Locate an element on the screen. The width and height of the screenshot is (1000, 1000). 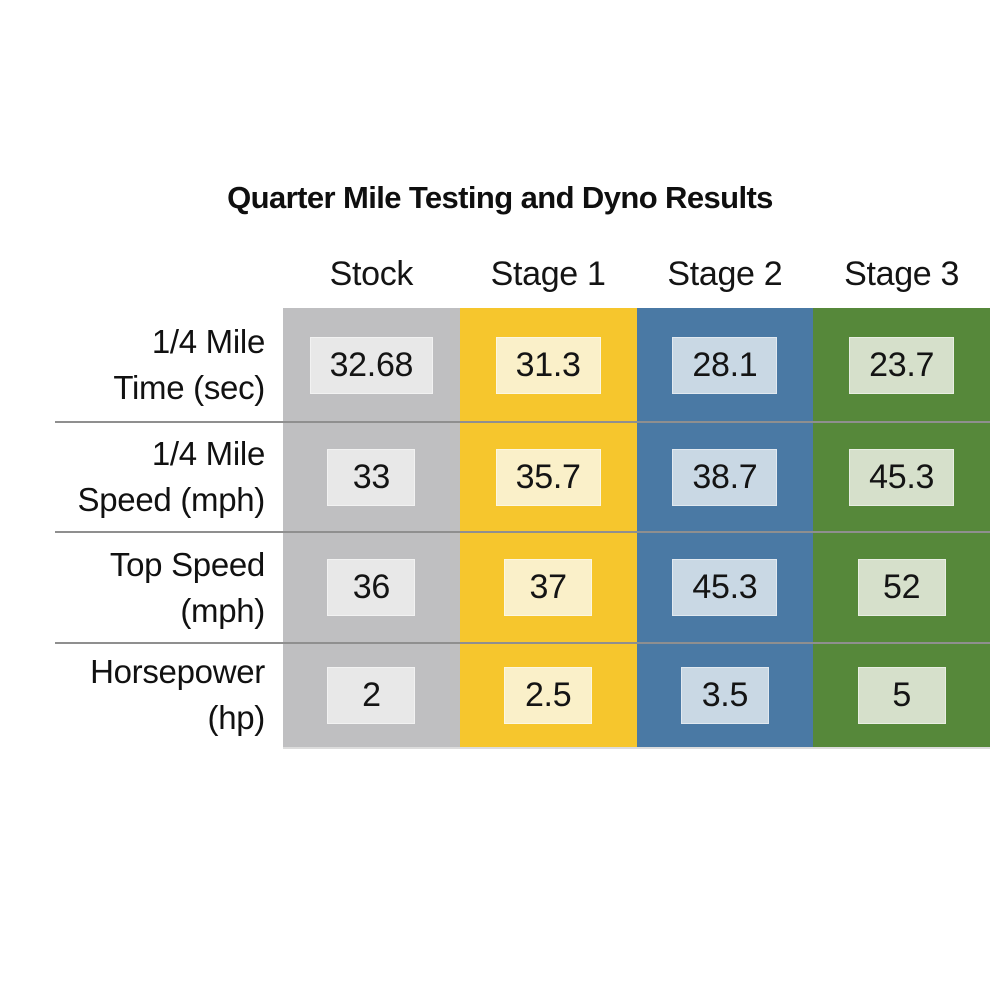
value-box: 32.68 is located at coordinates (371, 365).